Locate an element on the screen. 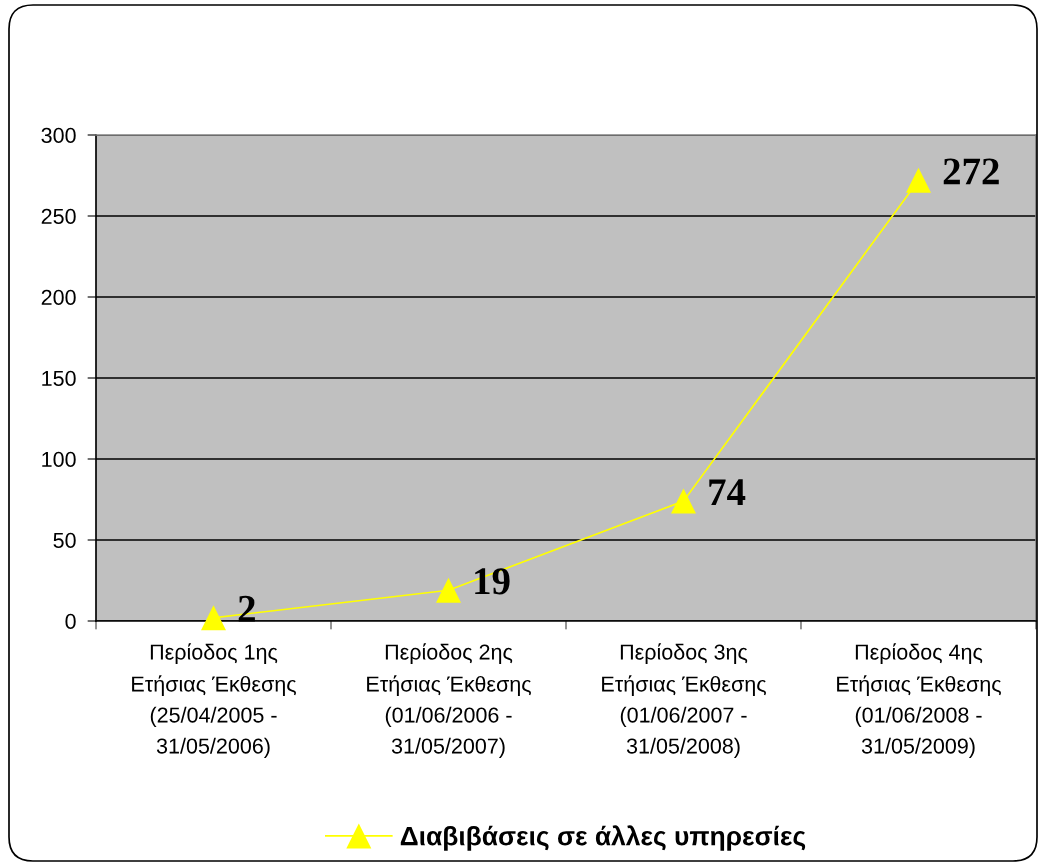 The height and width of the screenshot is (865, 1044). y-tick-label: 200 is located at coordinates (58, 297).